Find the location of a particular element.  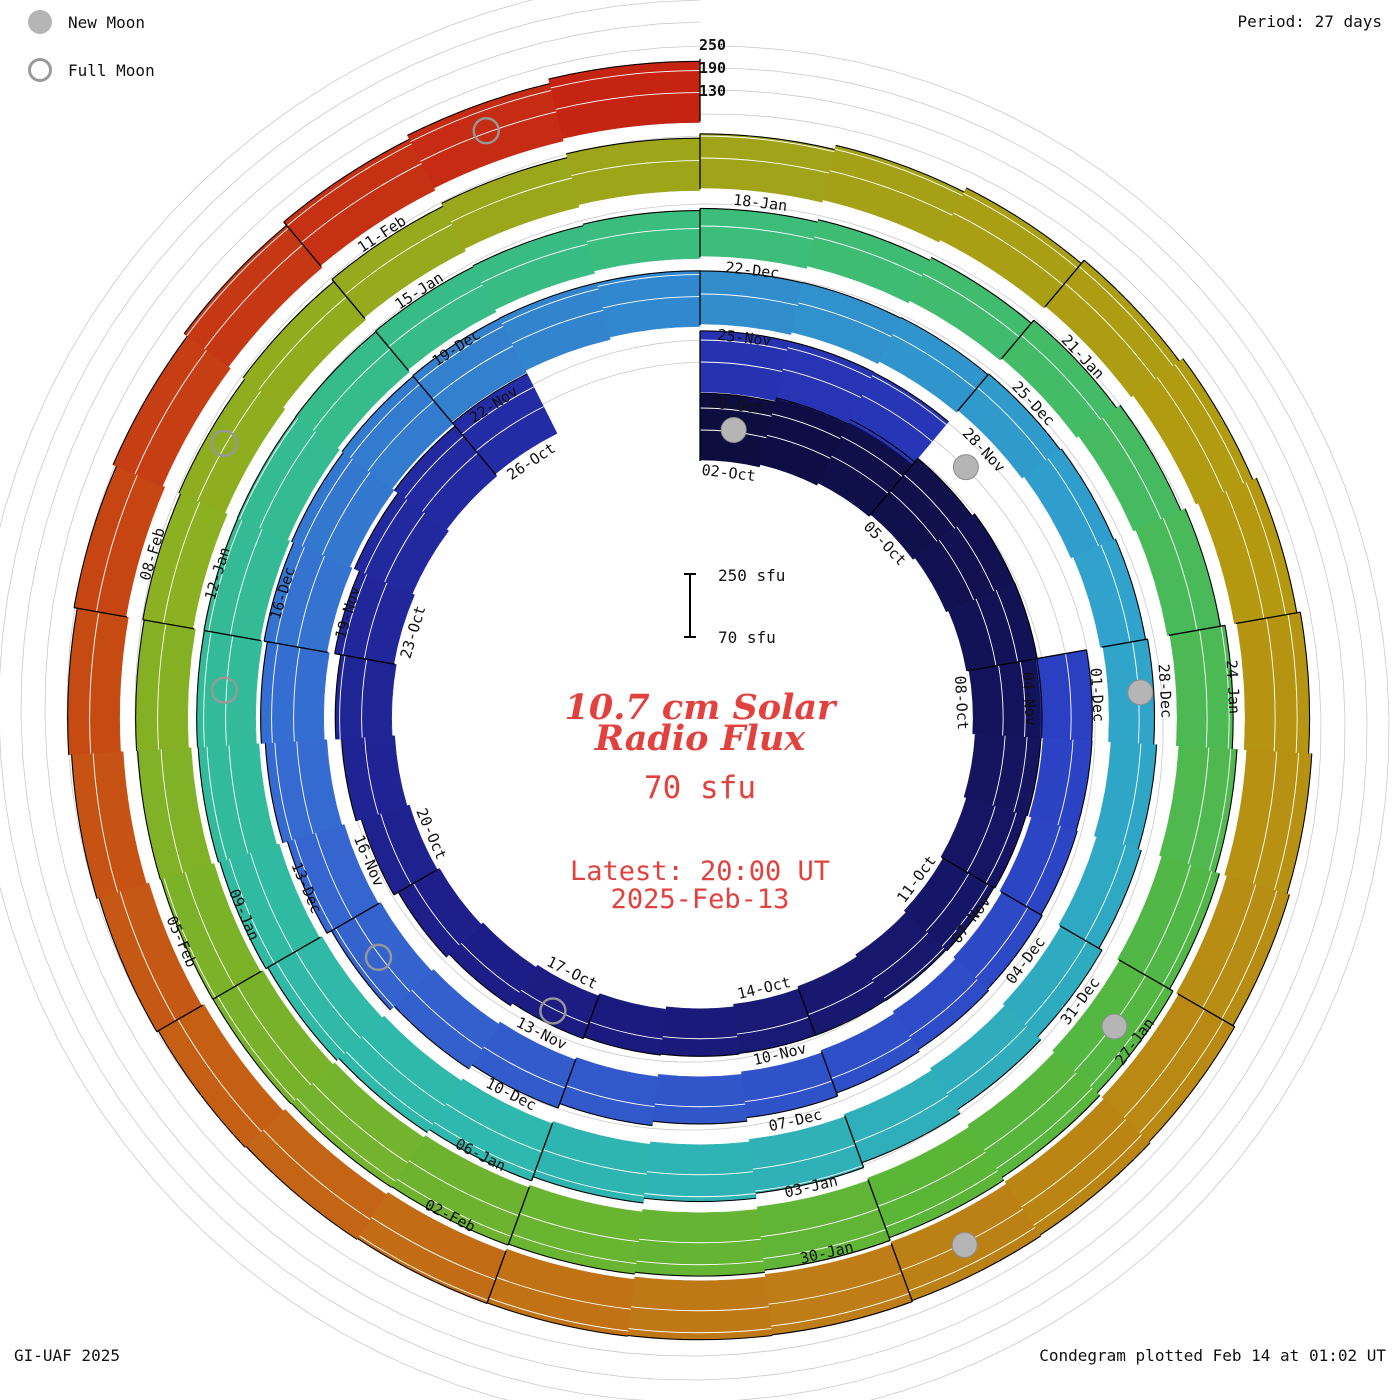

scale-bar-bottom-cap is located at coordinates (690, 637).